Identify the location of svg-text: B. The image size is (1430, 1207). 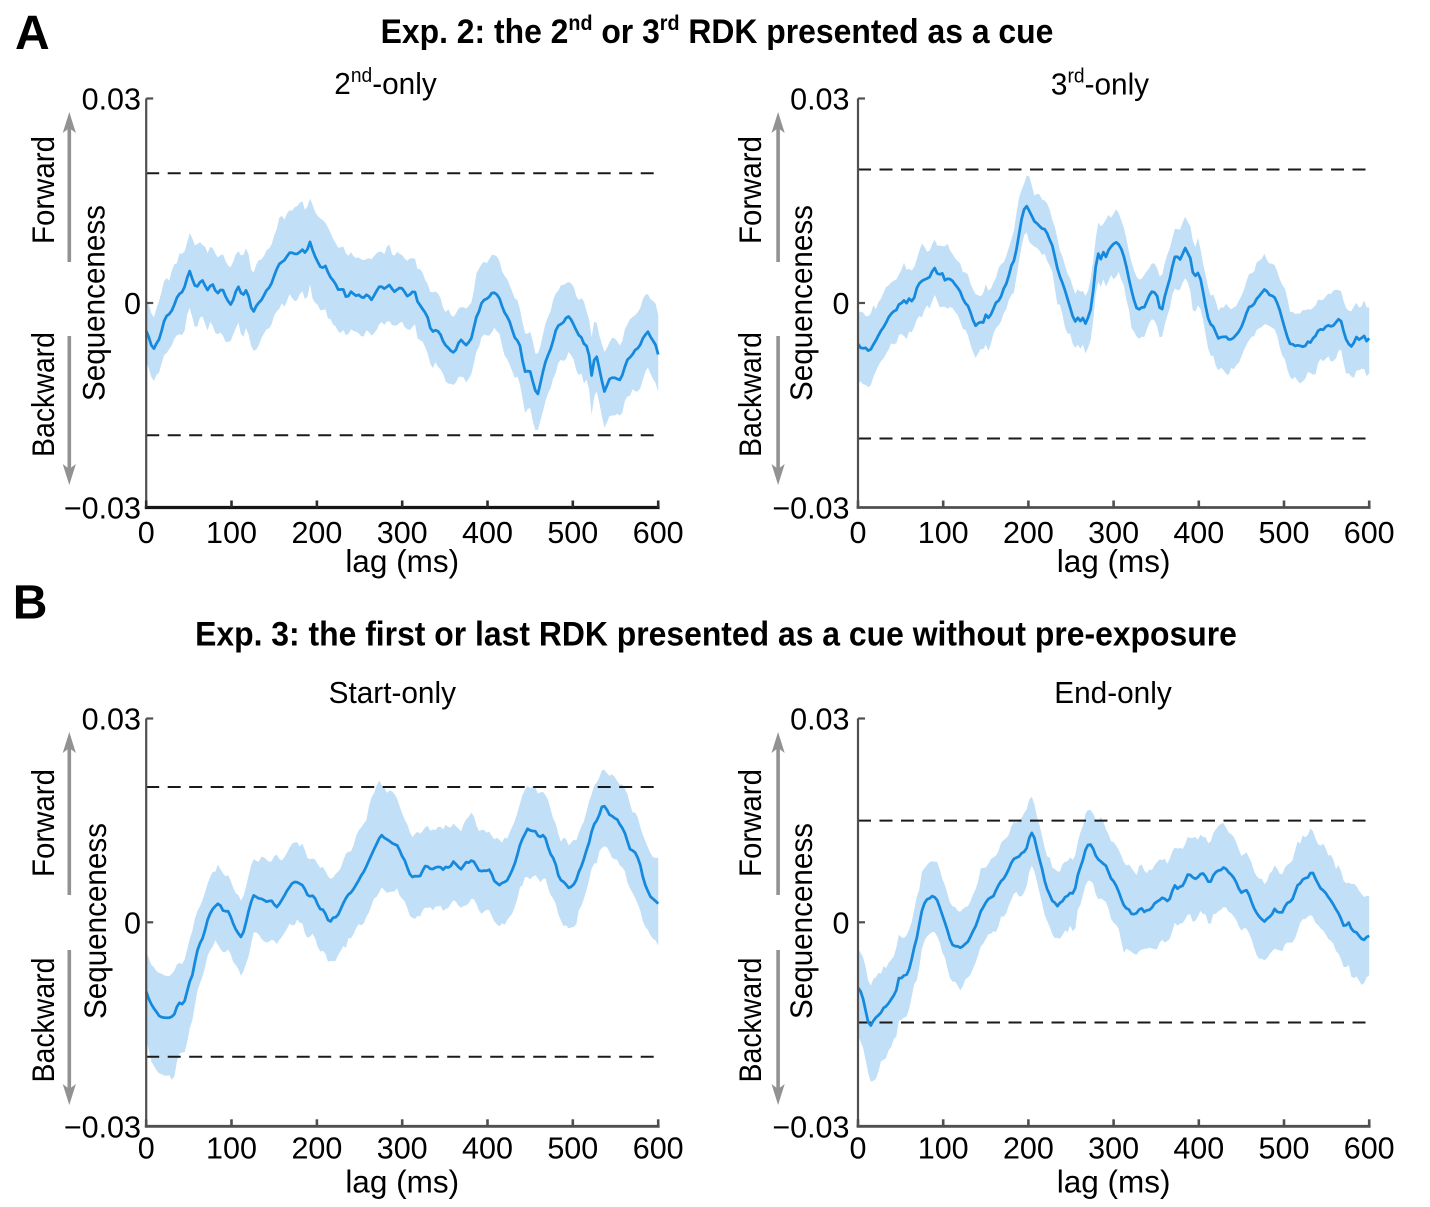
(30, 603).